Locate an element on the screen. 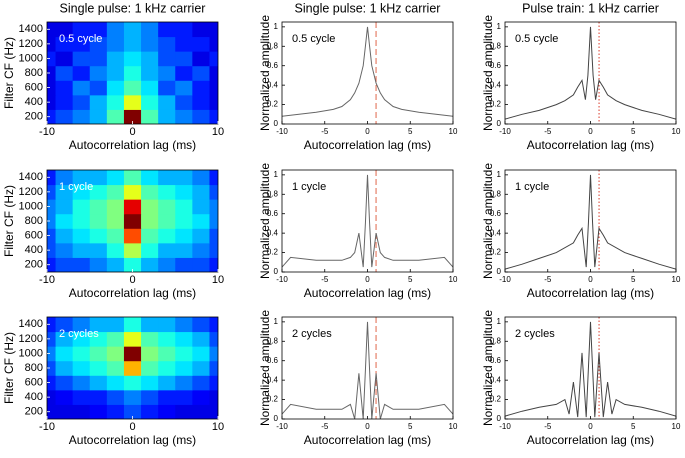 The width and height of the screenshot is (685, 458). y-tick-label: 200 is located at coordinates (34, 265).